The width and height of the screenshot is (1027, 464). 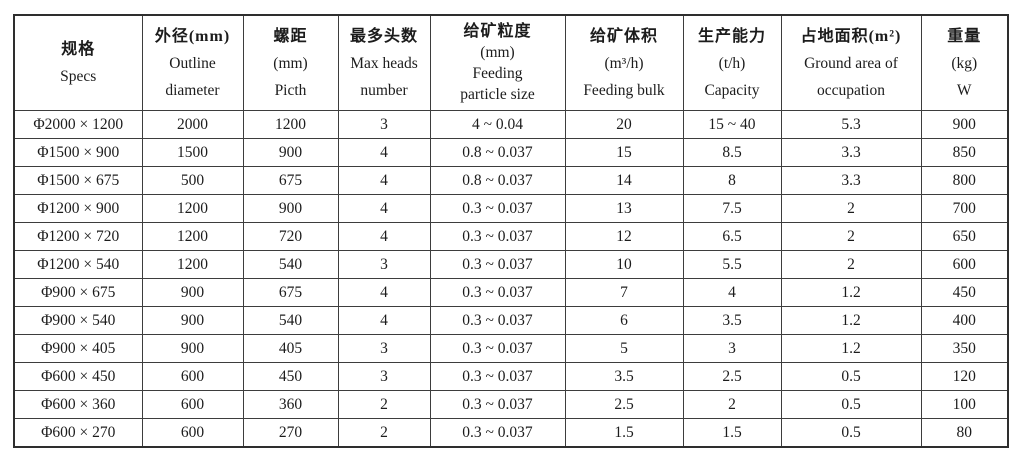 I want to click on spec-value-cell: 405, so click(x=290, y=348).